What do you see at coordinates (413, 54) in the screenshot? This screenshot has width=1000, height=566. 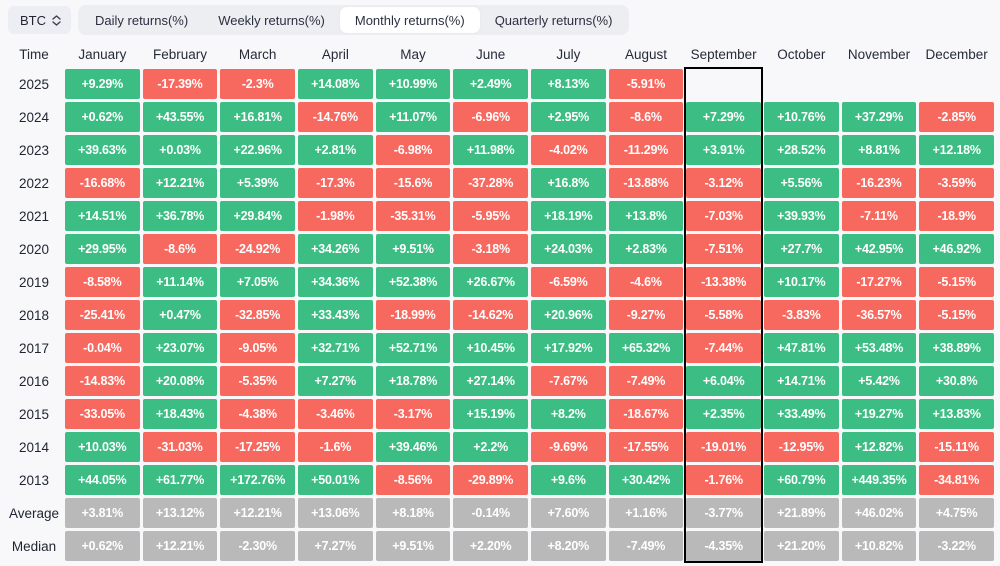 I see `month-header-may: May` at bounding box center [413, 54].